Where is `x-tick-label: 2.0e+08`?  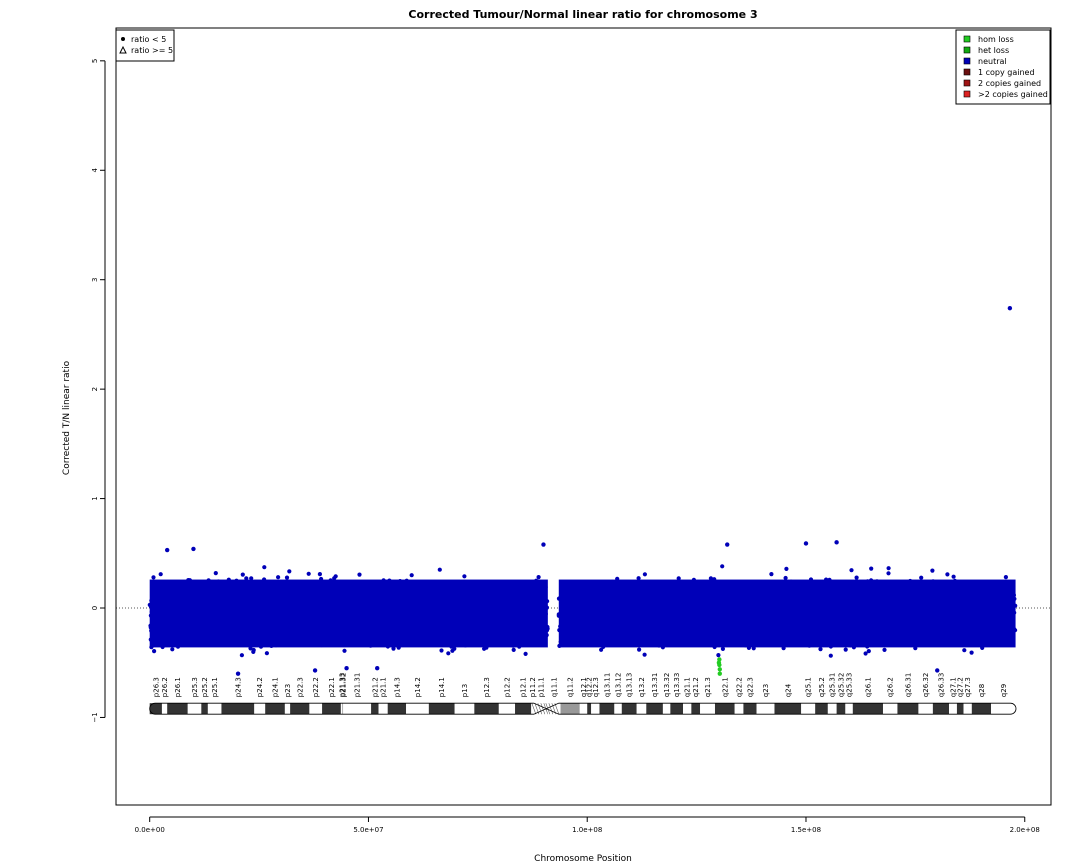
x-tick-label: 2.0e+08 is located at coordinates (1025, 830).